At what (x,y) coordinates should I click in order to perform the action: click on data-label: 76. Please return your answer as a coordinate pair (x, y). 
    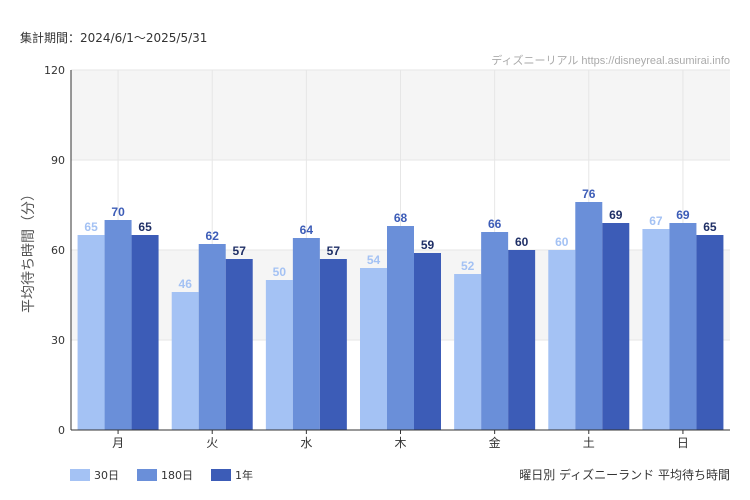
    Looking at the image, I should click on (589, 194).